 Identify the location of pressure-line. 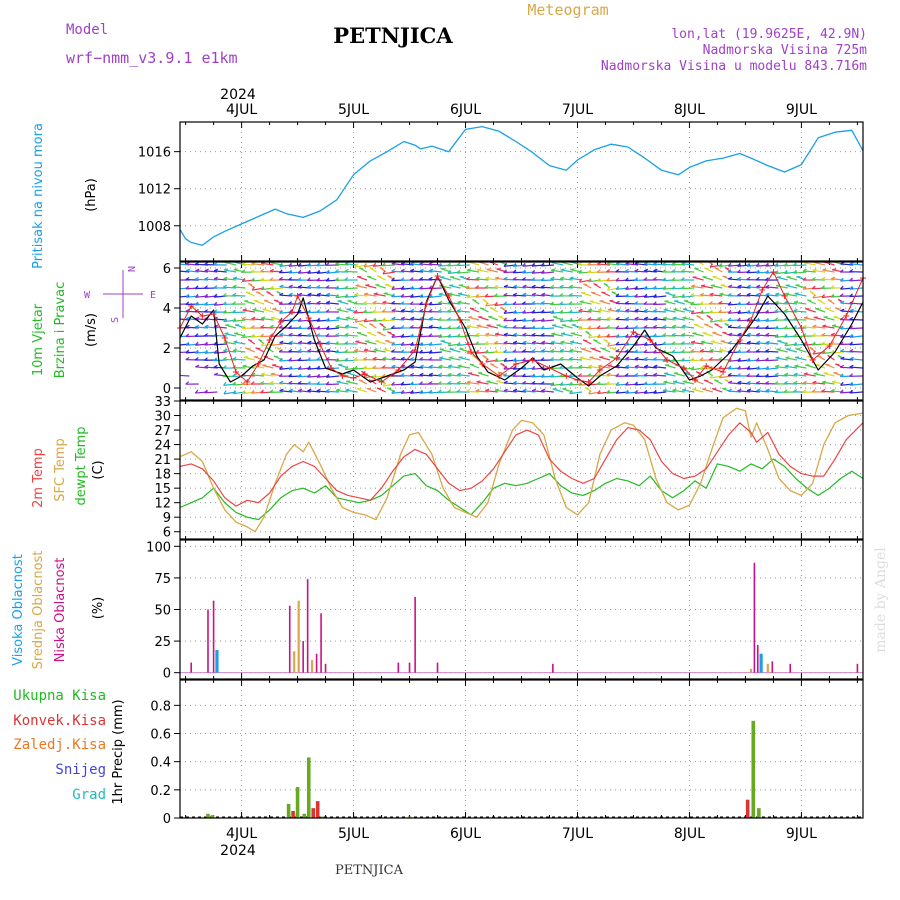
(521, 185).